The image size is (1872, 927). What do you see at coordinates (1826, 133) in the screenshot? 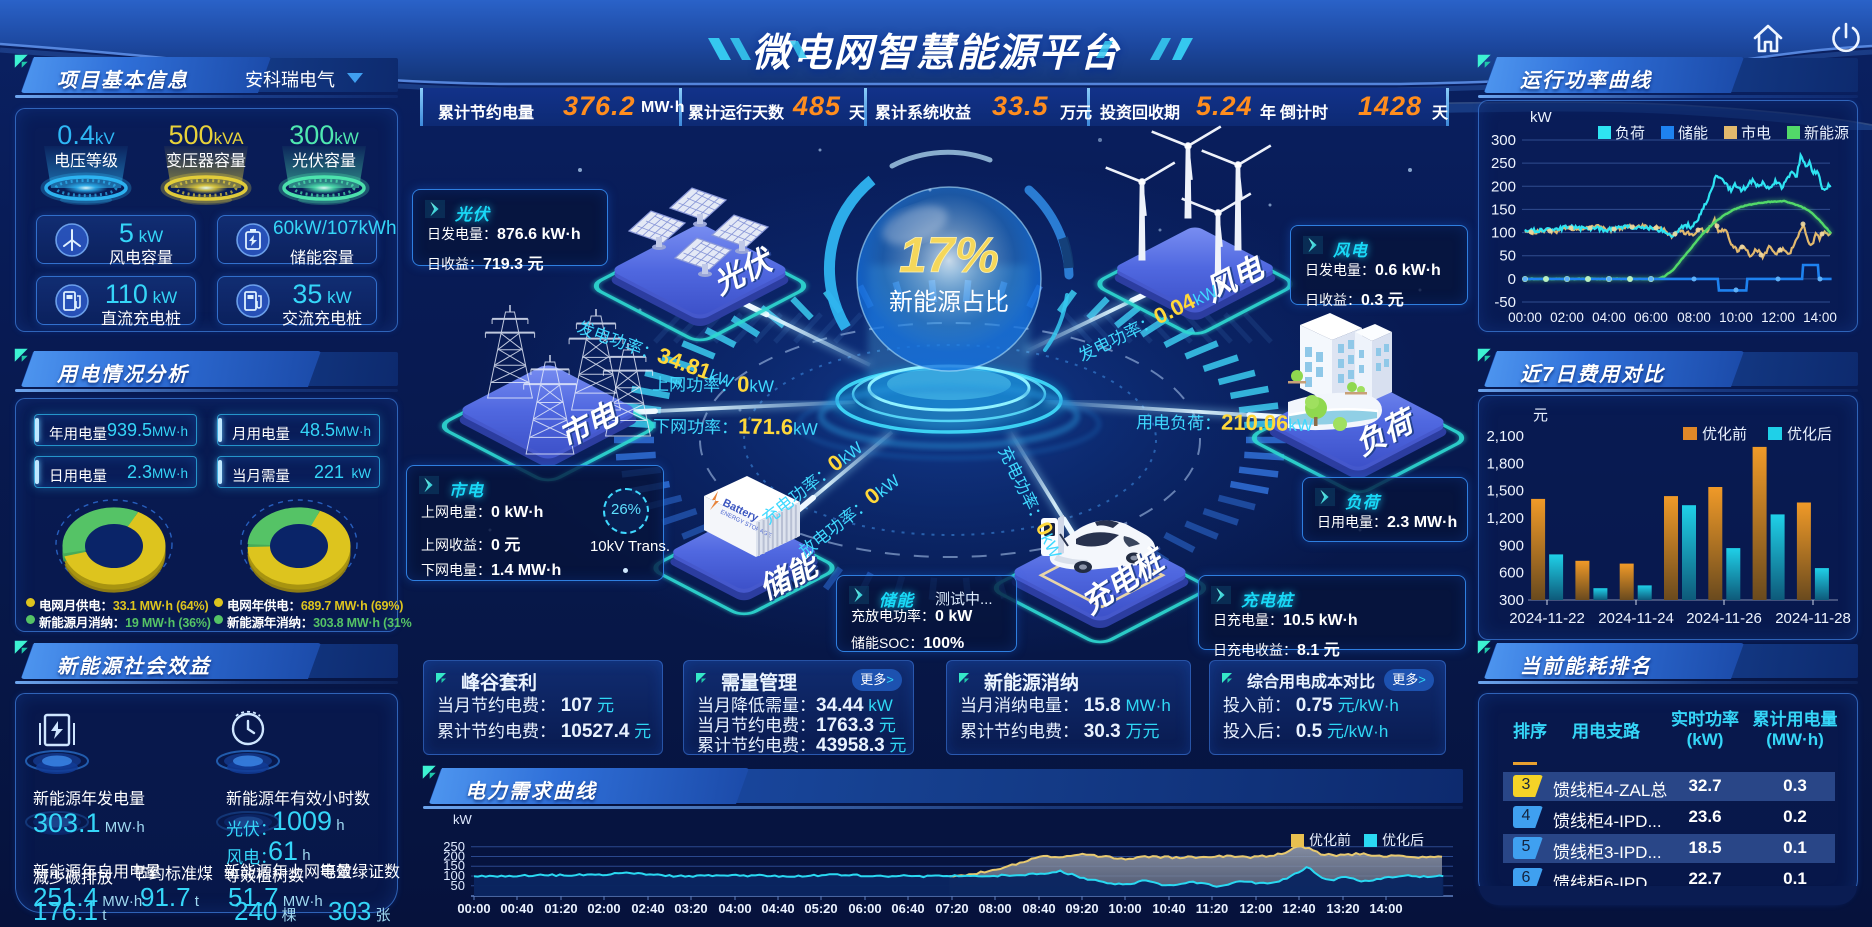
I see `svg-text: 新能源` at bounding box center [1826, 133].